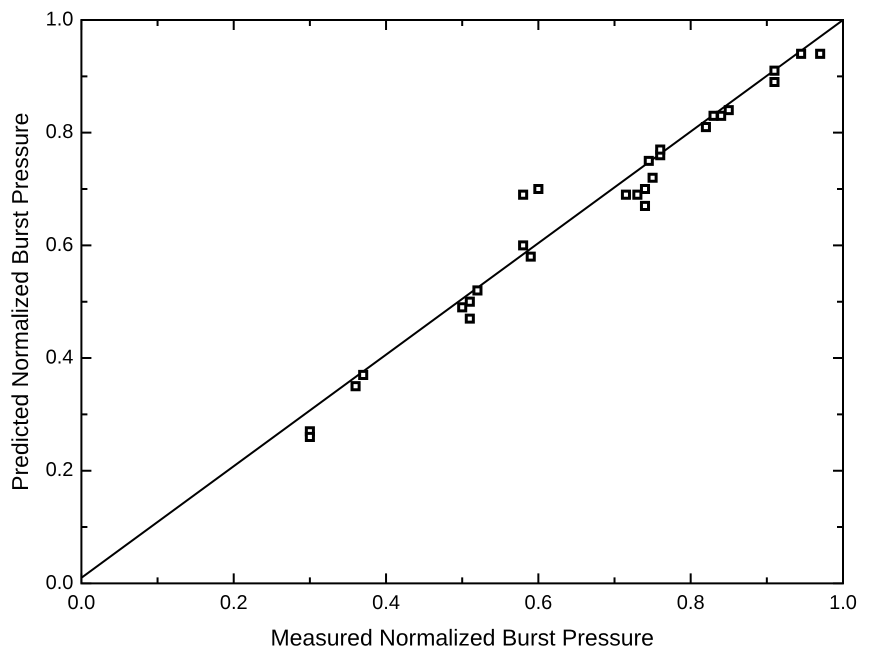 The width and height of the screenshot is (869, 659). What do you see at coordinates (234, 603) in the screenshot?
I see `x-tick-label: 0.2` at bounding box center [234, 603].